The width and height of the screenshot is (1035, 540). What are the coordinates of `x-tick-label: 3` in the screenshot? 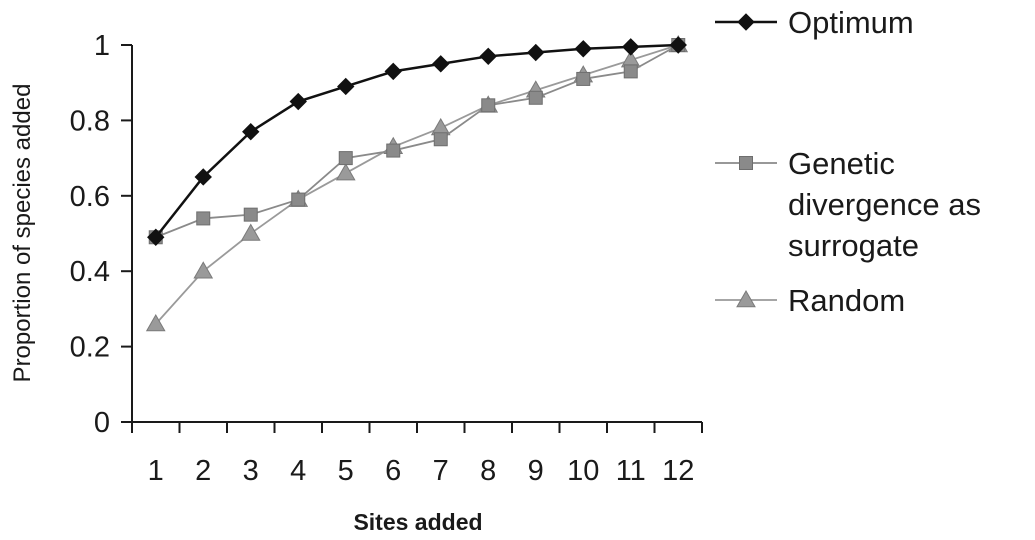 It's located at (251, 471).